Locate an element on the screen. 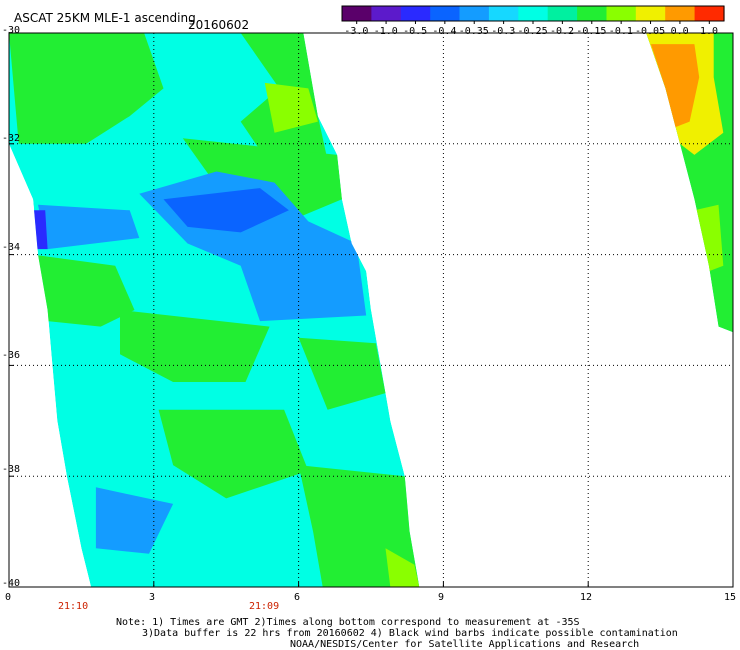 The height and width of the screenshot is (650, 740). colorbar is located at coordinates (533, 14).